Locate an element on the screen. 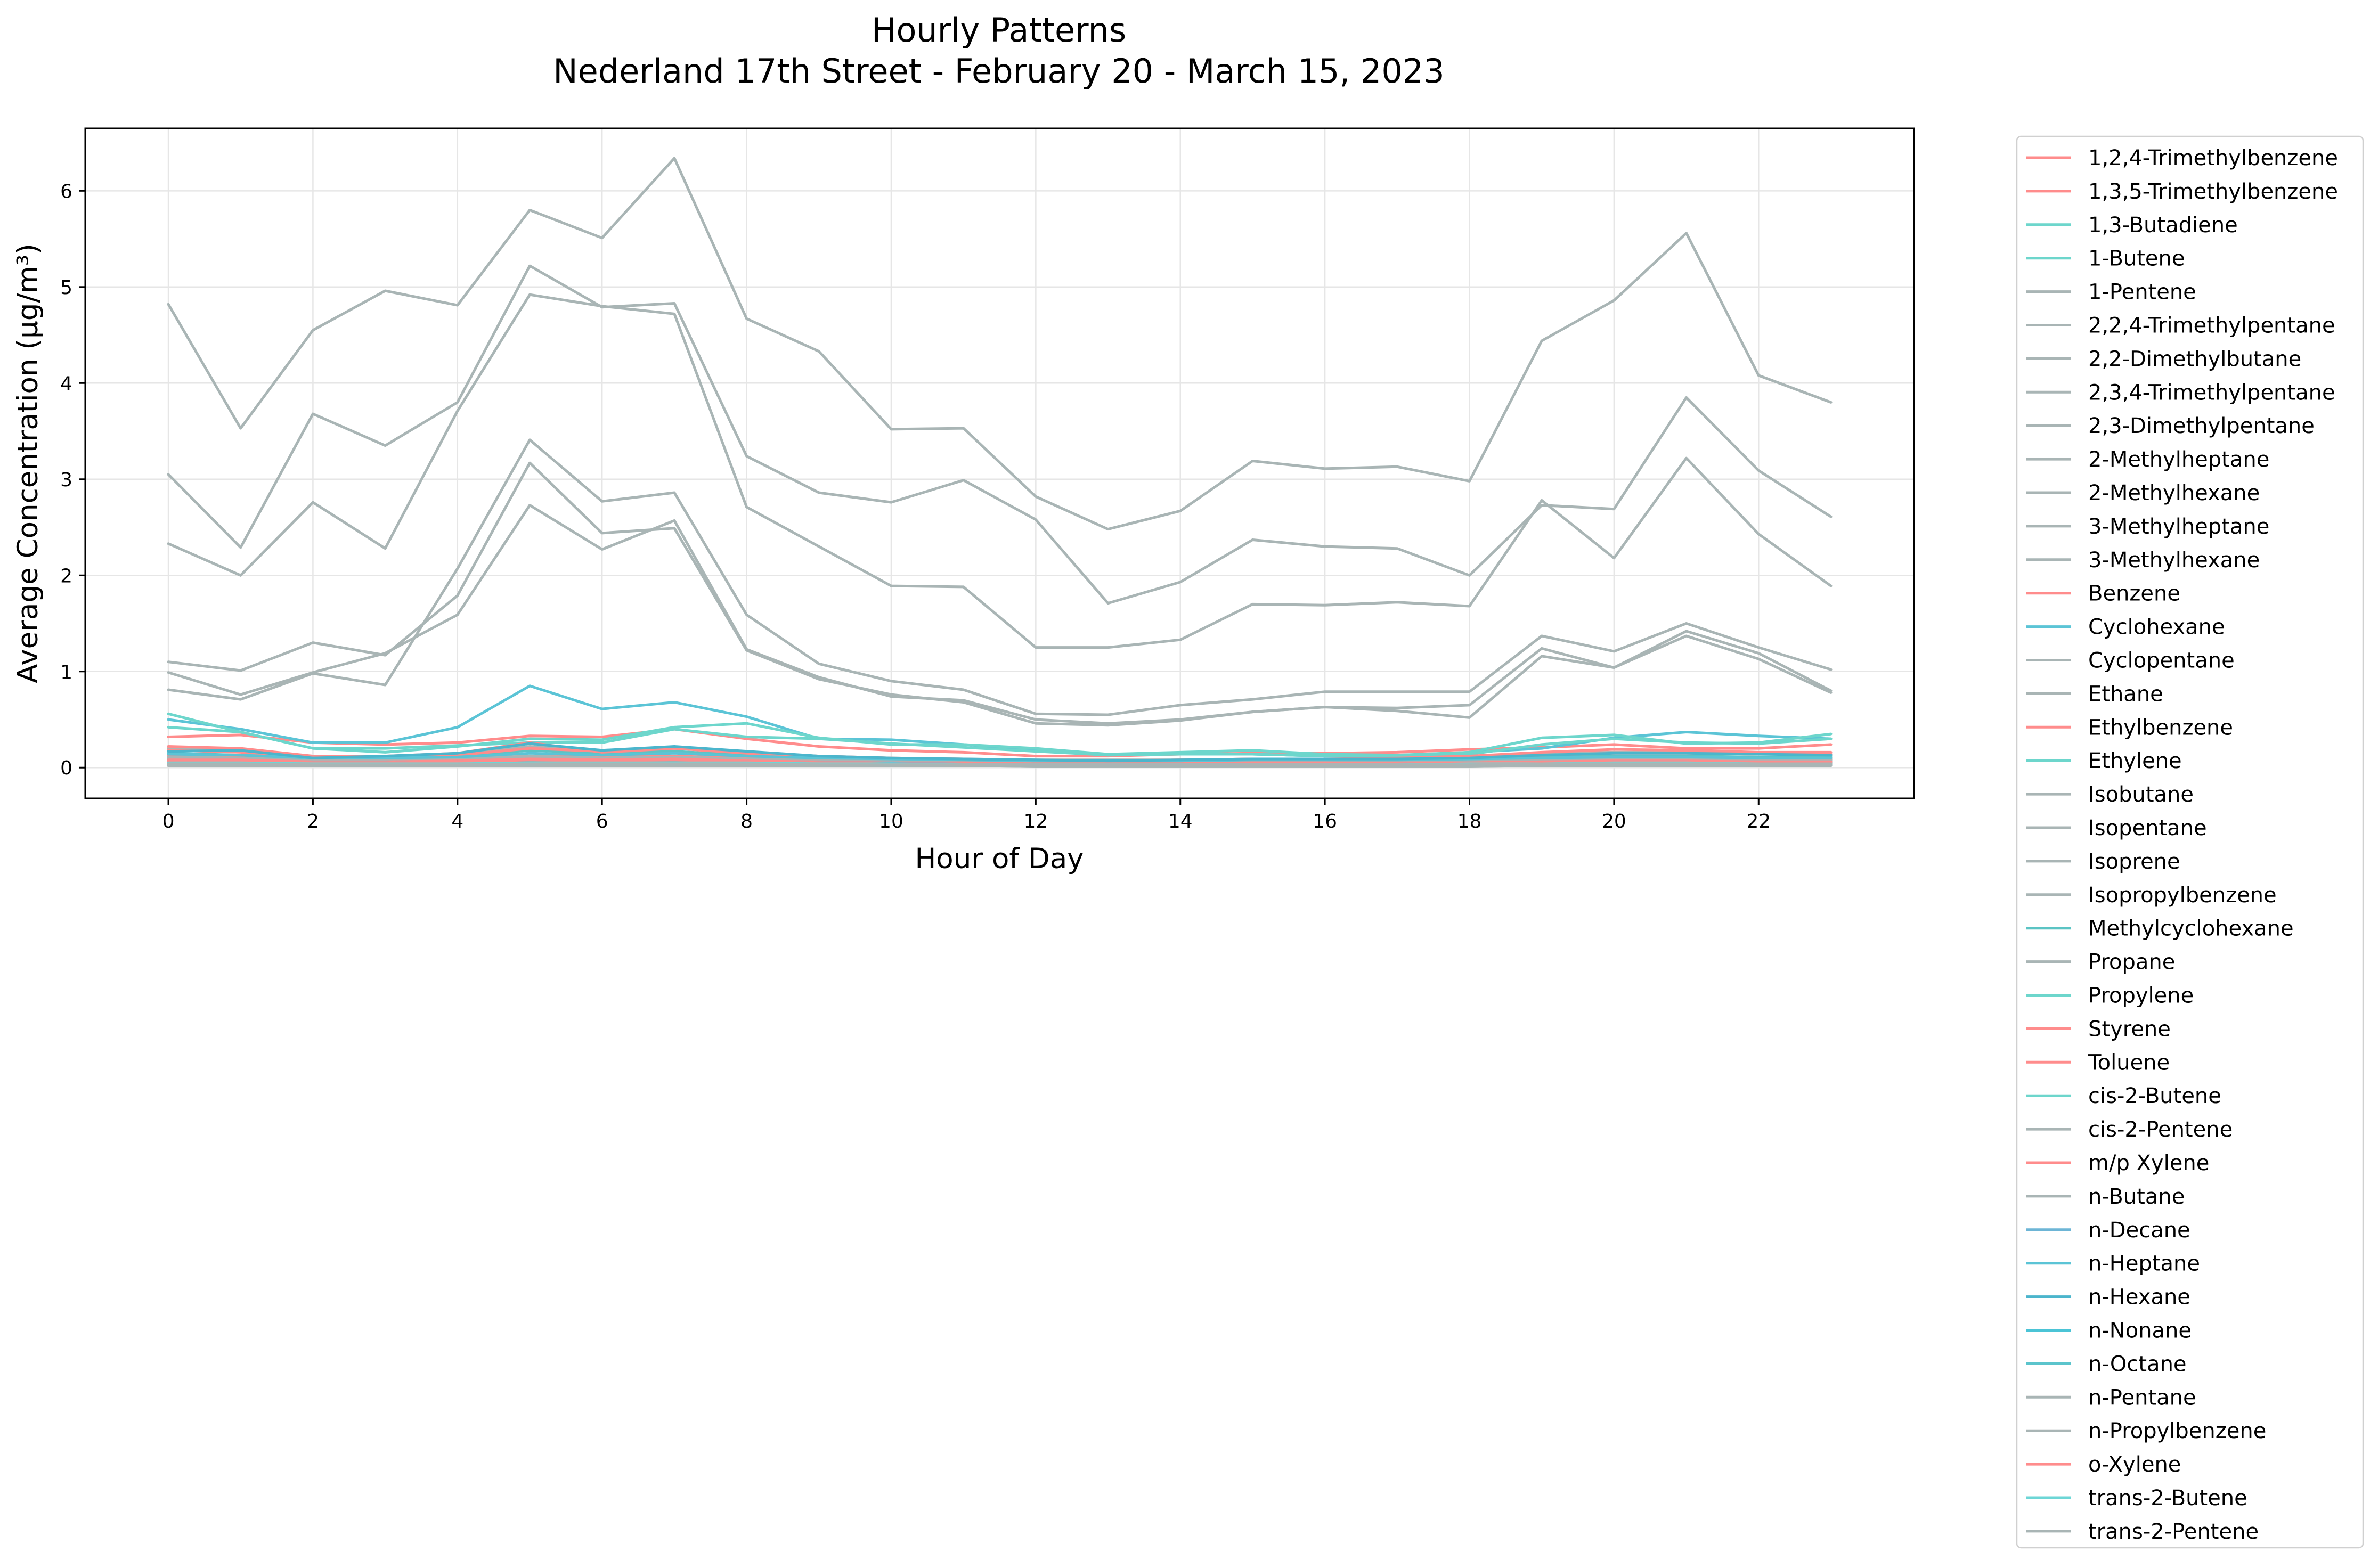 This screenshot has height=1568, width=2370. legend-label: n-Nonane is located at coordinates (2140, 1331).